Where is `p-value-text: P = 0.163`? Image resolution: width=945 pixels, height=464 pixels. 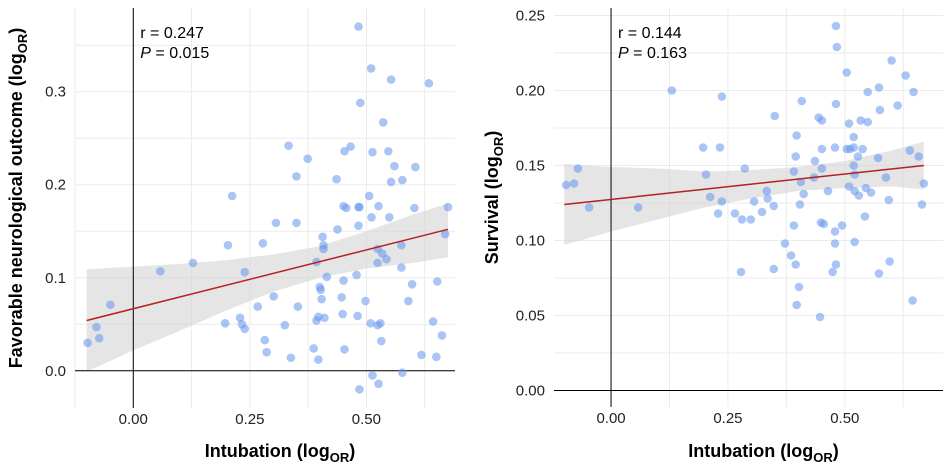
p-value-text: P = 0.163 is located at coordinates (652, 53).